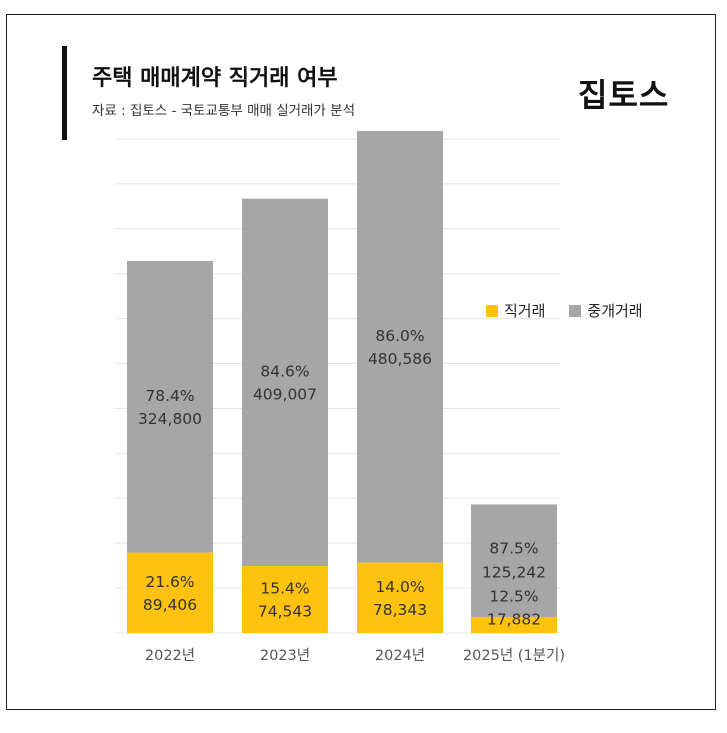  I want to click on legend-swatch-direct, so click(492, 310).